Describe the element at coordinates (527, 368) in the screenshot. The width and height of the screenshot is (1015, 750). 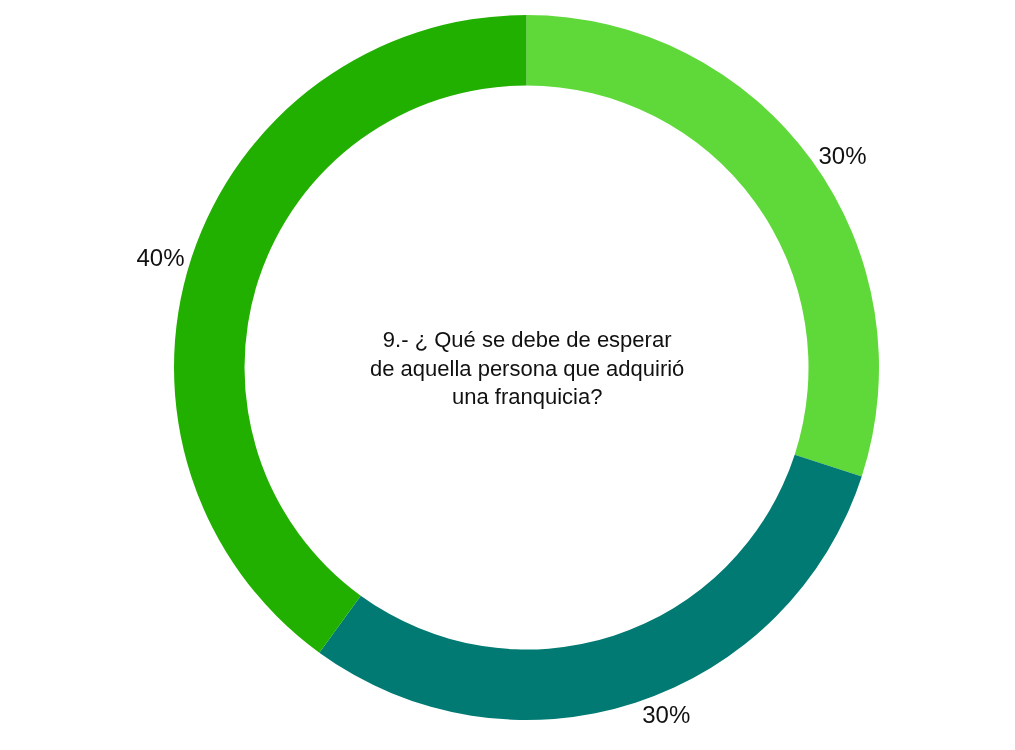
I see `text: 9.- ¿ Qué se debe de esperar de aquella persona que adquirió una franquicia?` at that location.